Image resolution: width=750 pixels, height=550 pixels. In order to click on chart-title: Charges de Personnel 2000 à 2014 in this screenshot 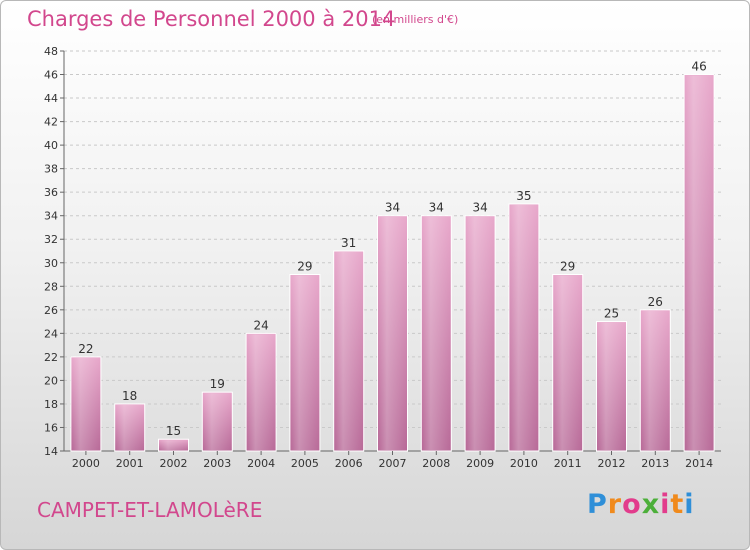, I will do `click(211, 19)`.